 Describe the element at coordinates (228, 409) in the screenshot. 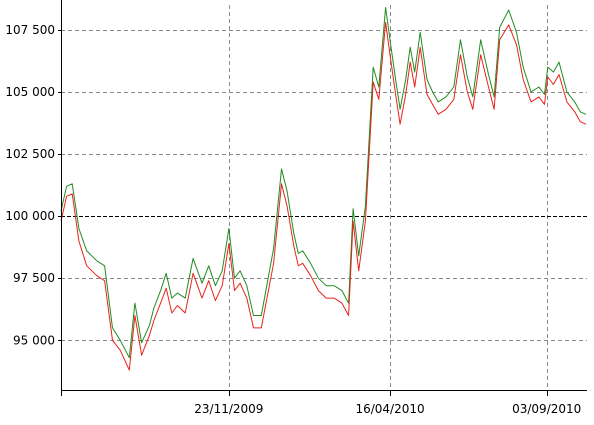

I see `x-tick-label: 23/11/2009` at that location.